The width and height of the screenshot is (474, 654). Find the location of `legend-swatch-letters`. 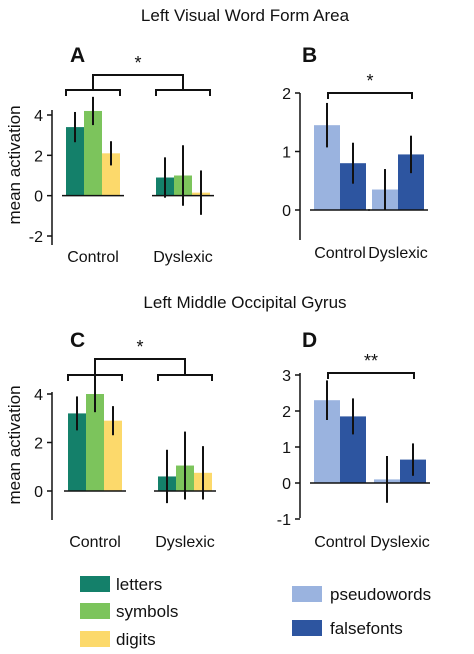

legend-swatch-letters is located at coordinates (95, 584).